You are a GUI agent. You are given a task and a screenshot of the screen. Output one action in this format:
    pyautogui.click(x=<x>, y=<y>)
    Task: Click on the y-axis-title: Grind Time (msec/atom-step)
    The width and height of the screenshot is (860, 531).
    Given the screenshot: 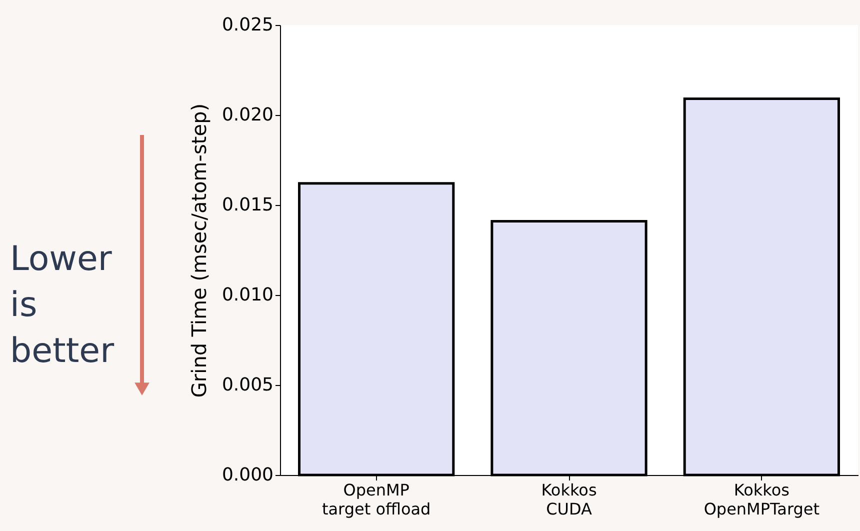 What is the action you would take?
    pyautogui.click(x=198, y=250)
    